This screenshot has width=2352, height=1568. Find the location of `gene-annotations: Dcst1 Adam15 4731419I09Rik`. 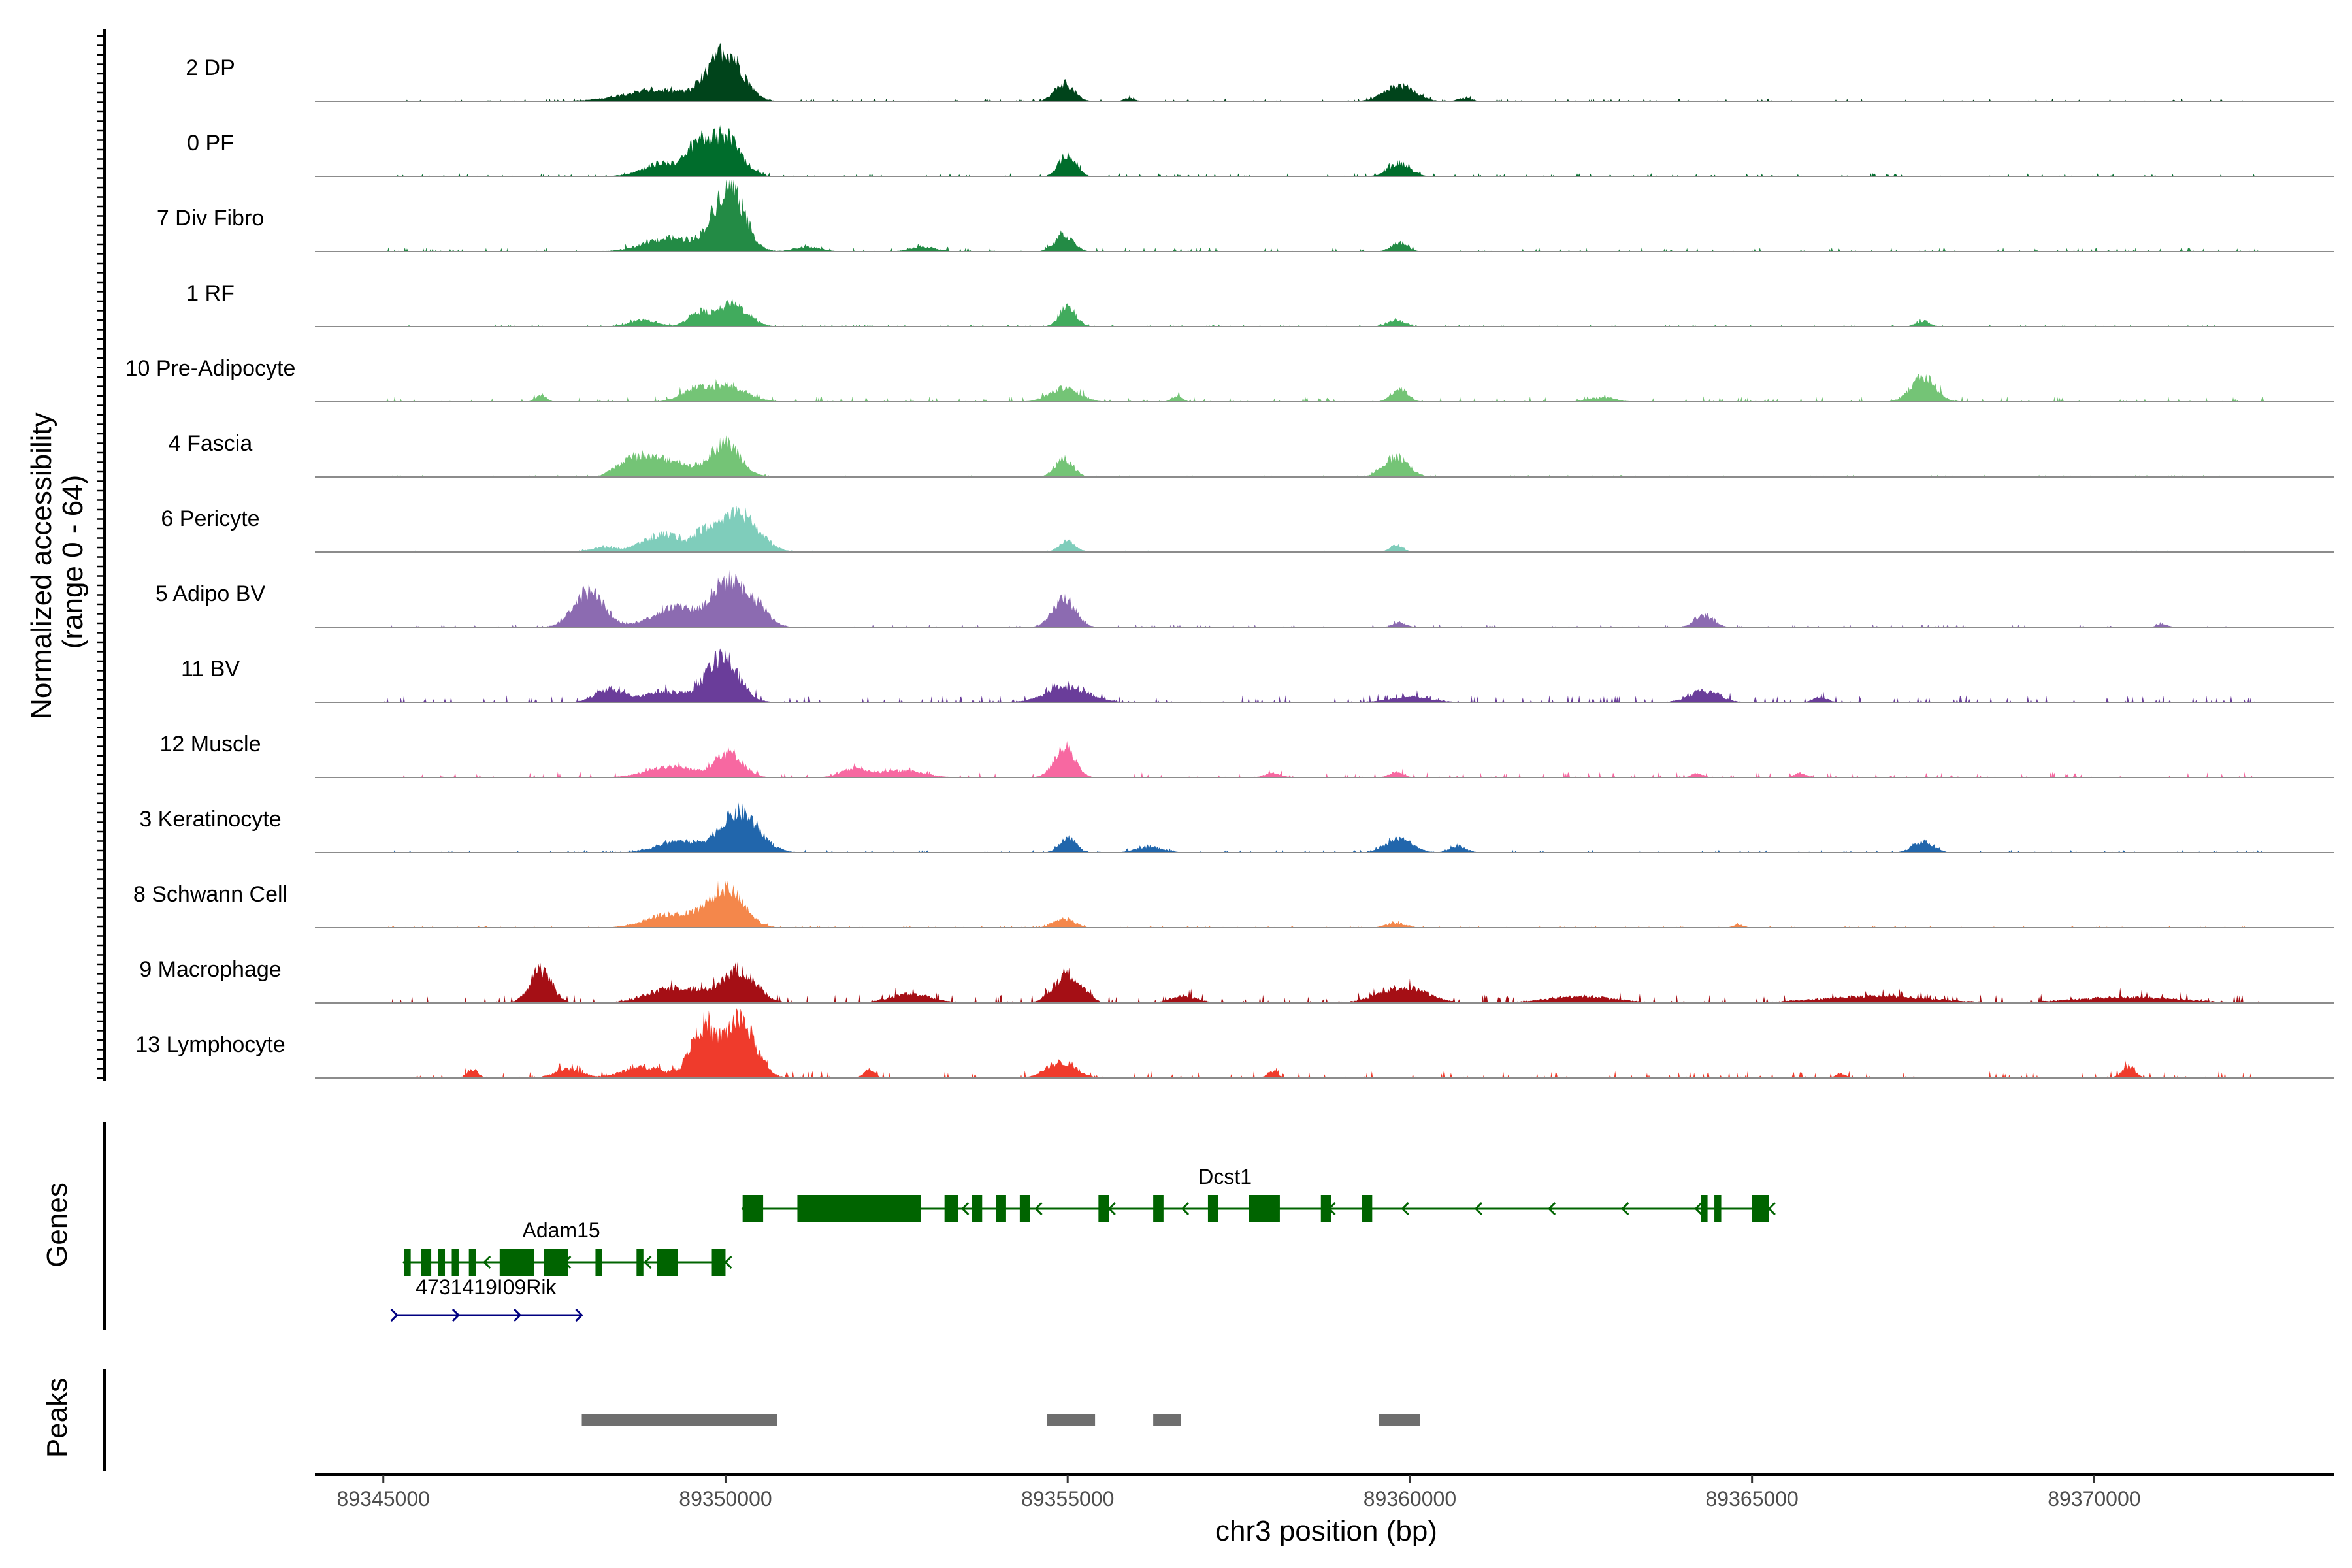

gene-annotations: Dcst1 Adam15 4731419I09Rik is located at coordinates (1083, 1243).